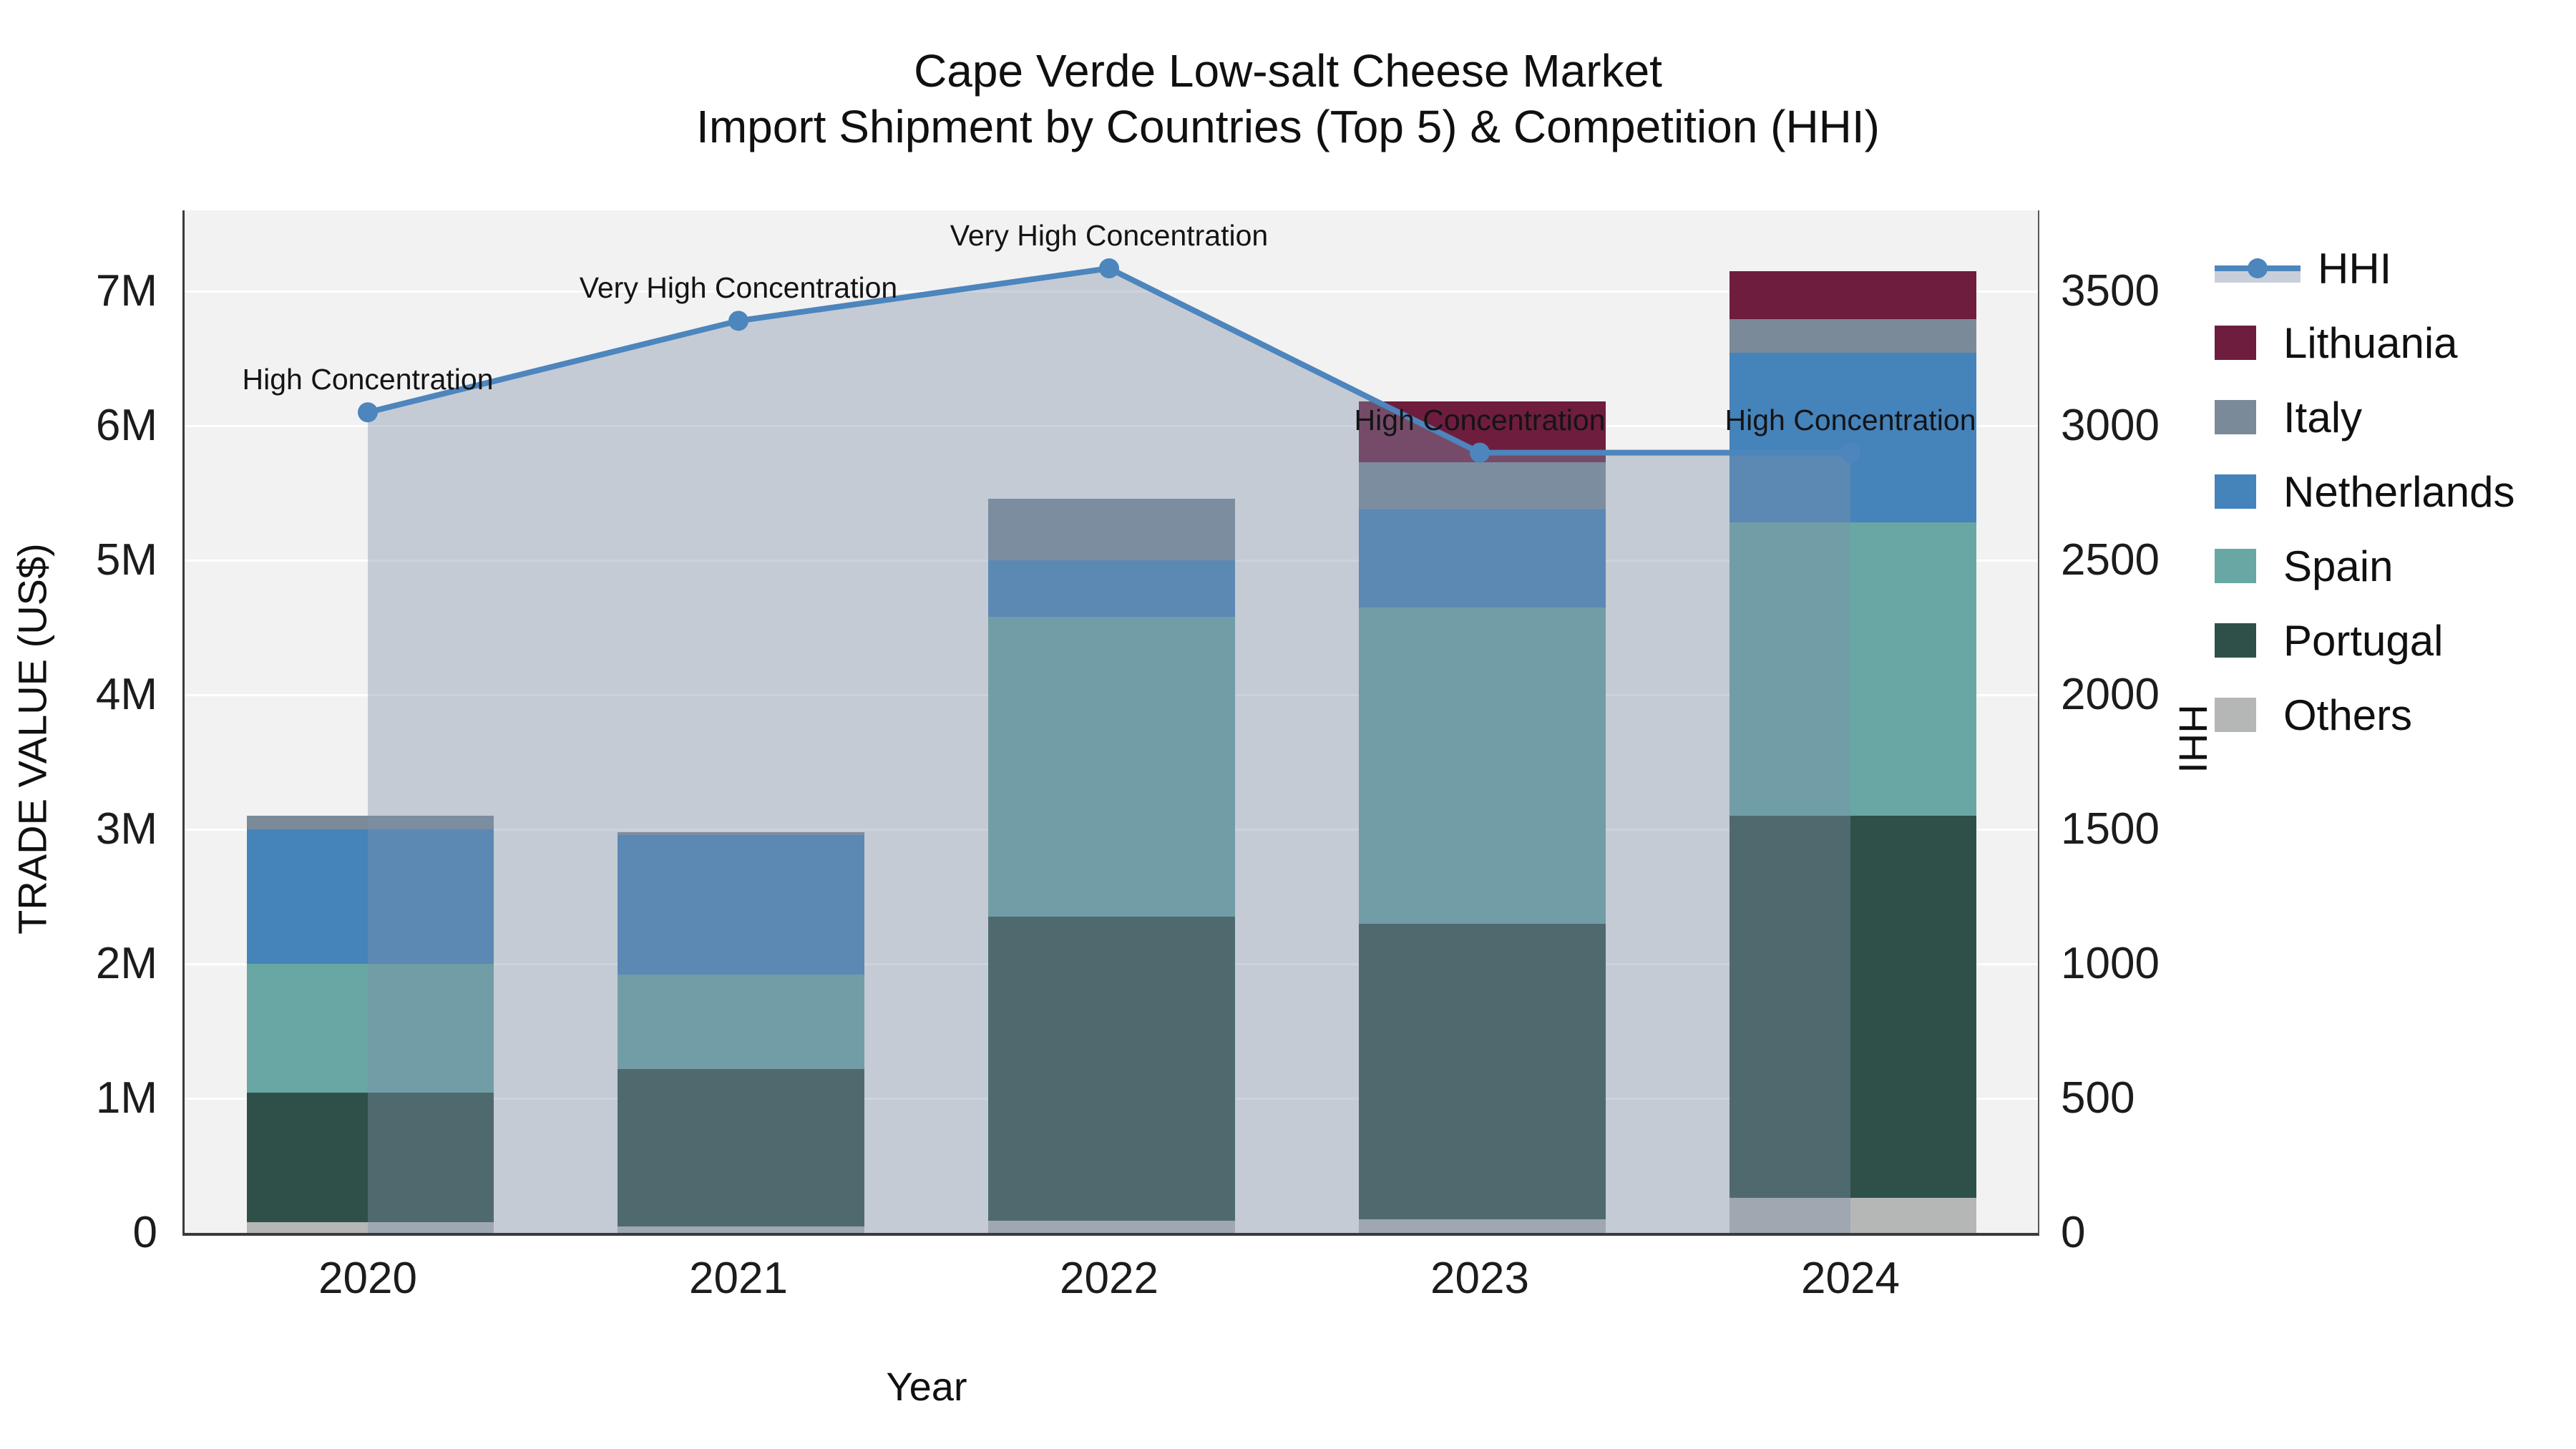  What do you see at coordinates (1480, 452) in the screenshot?
I see `hhi-marker-2023` at bounding box center [1480, 452].